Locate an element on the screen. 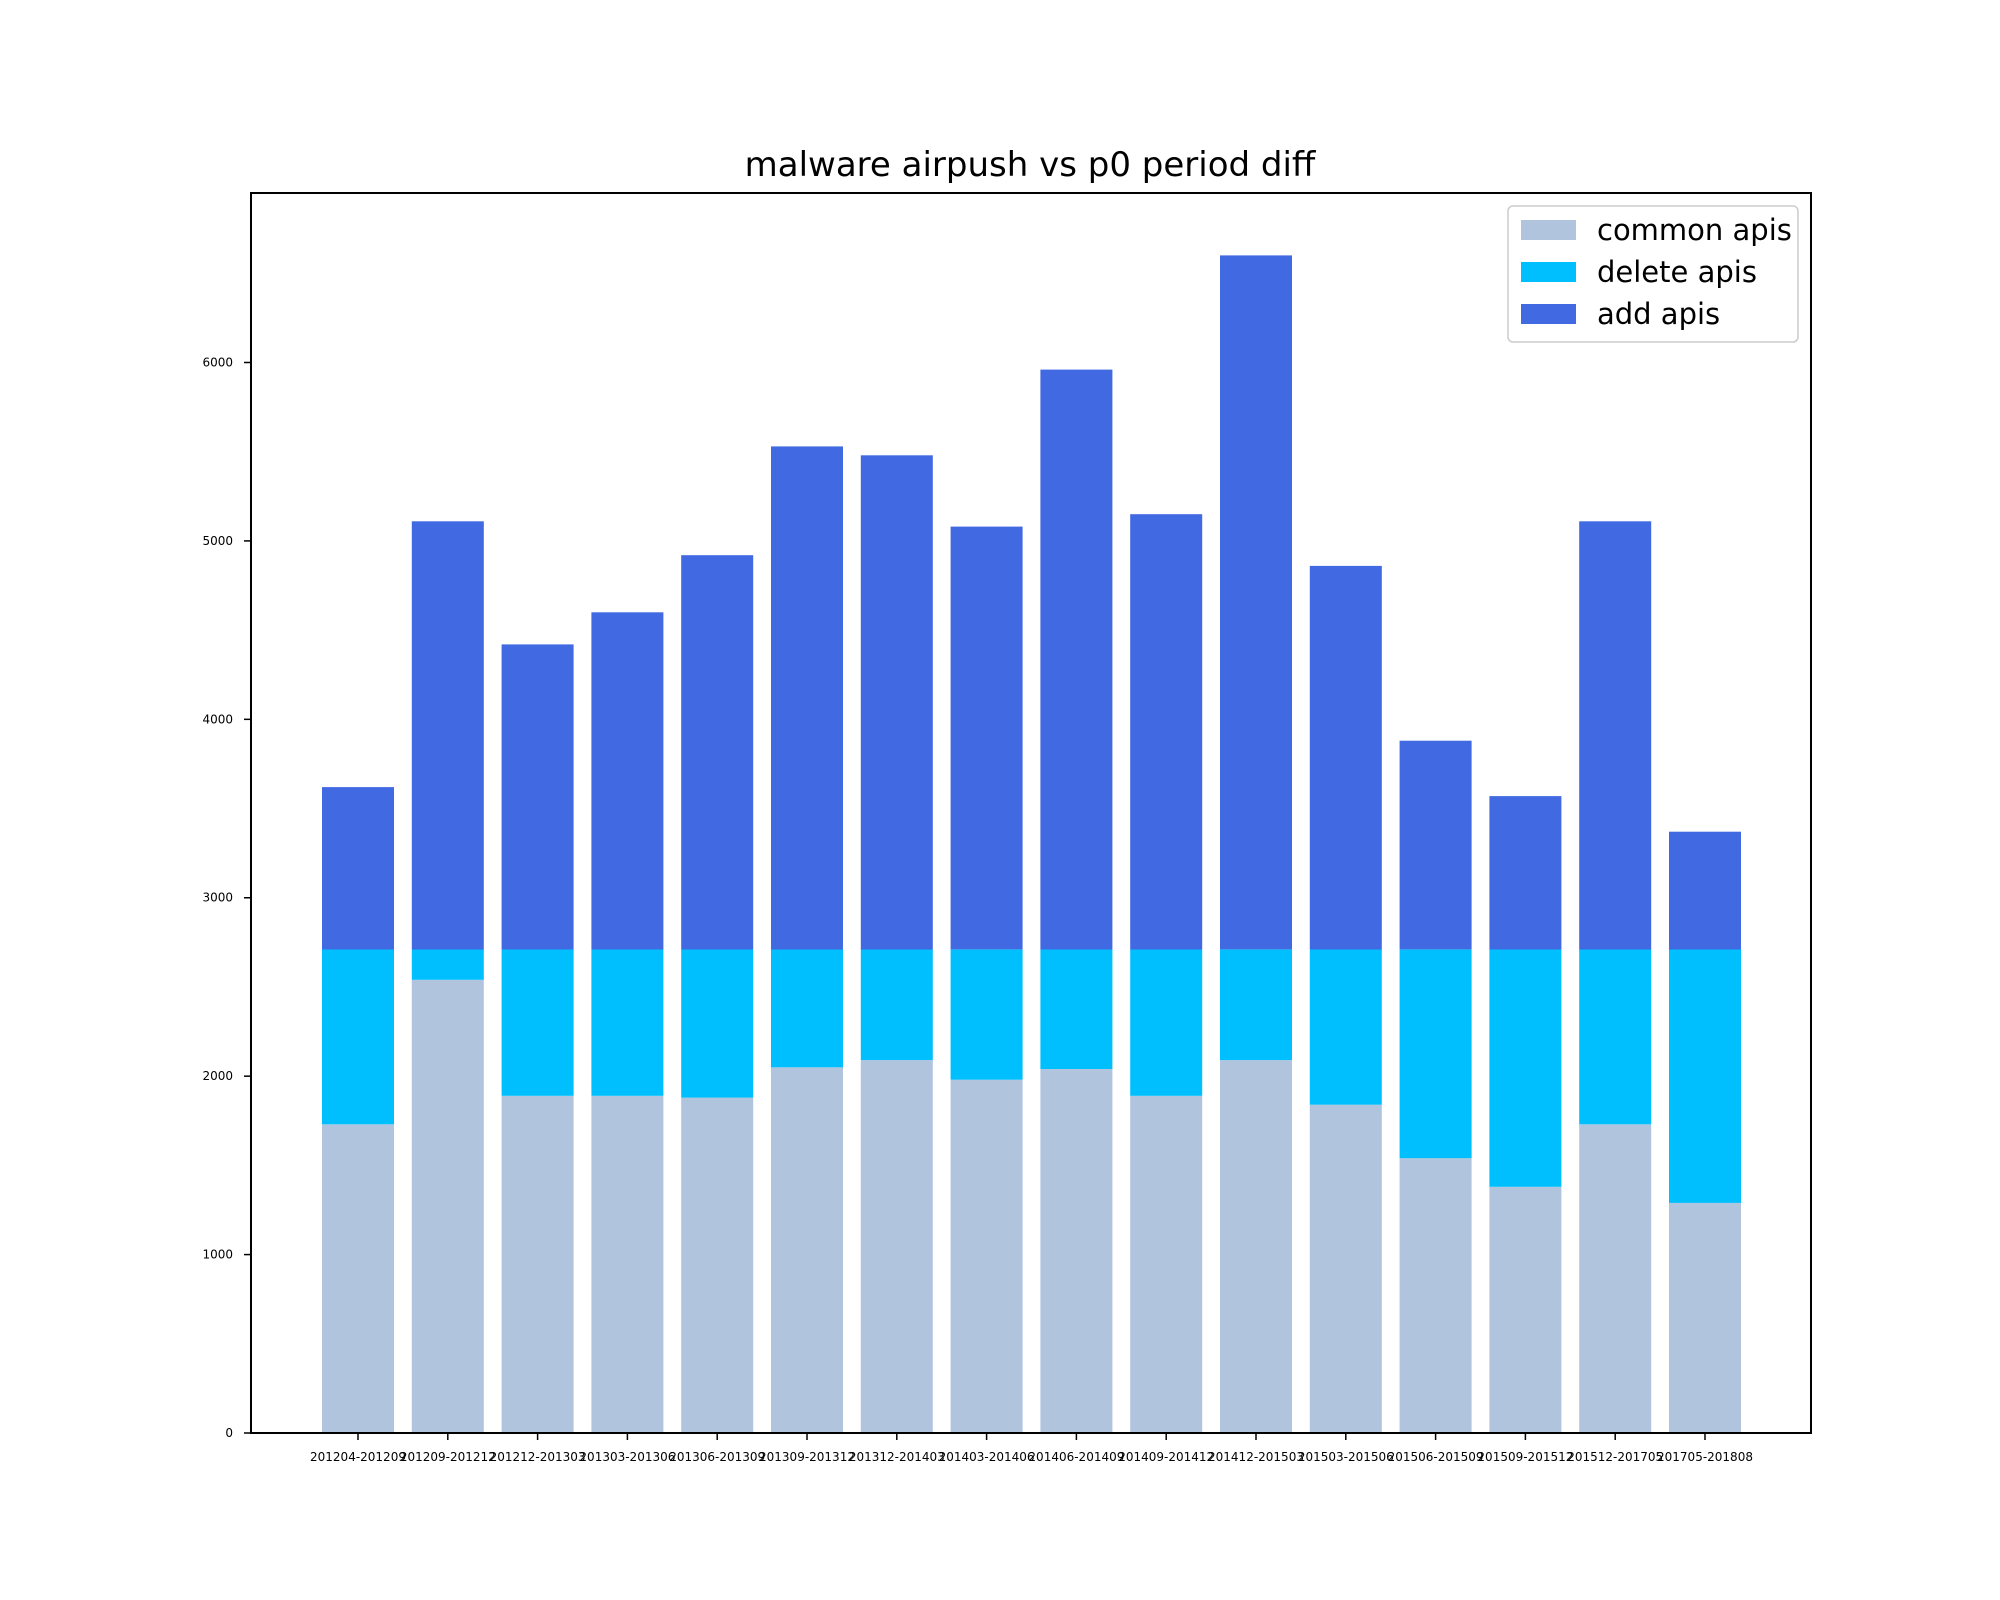  y-tick-label: 3000 is located at coordinates (217, 898).